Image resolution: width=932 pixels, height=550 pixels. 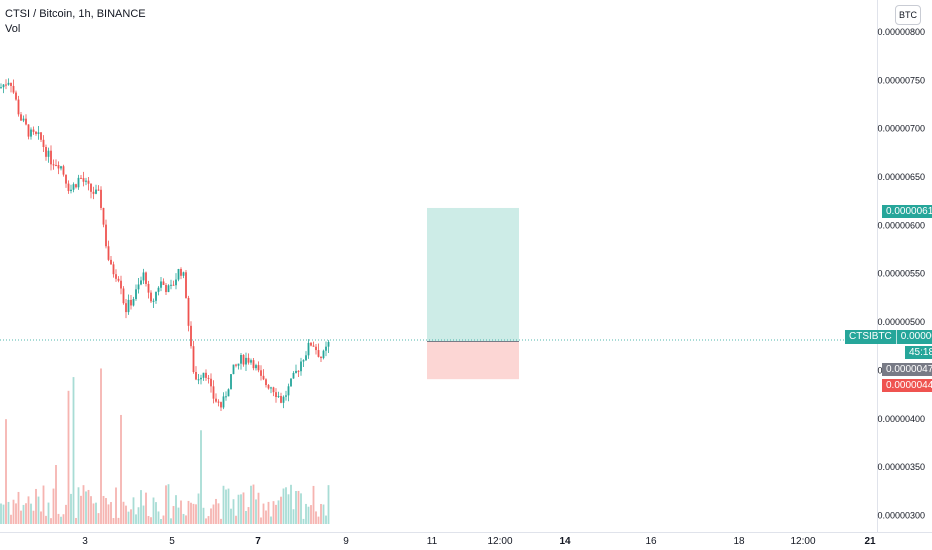 I want to click on price-tick-label: 0.00000550, so click(x=901, y=274).